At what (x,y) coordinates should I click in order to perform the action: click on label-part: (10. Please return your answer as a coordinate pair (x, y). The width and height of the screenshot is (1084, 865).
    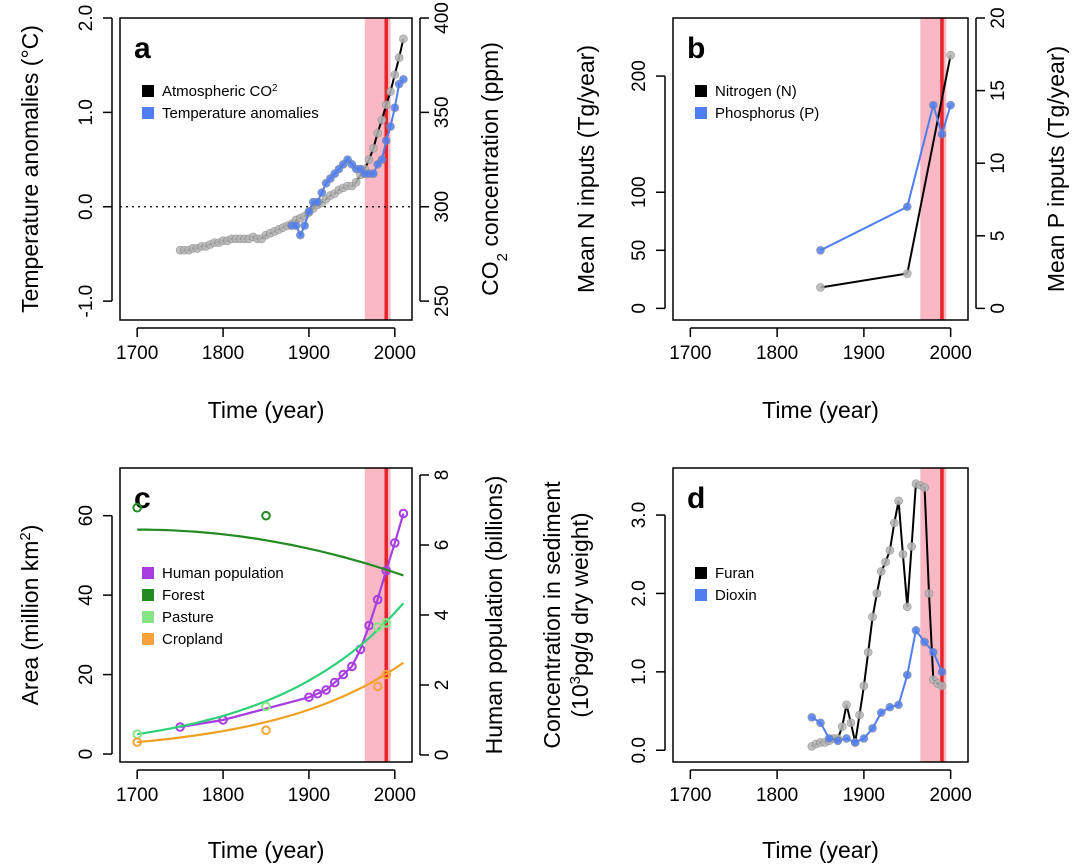
    Looking at the image, I should click on (580, 700).